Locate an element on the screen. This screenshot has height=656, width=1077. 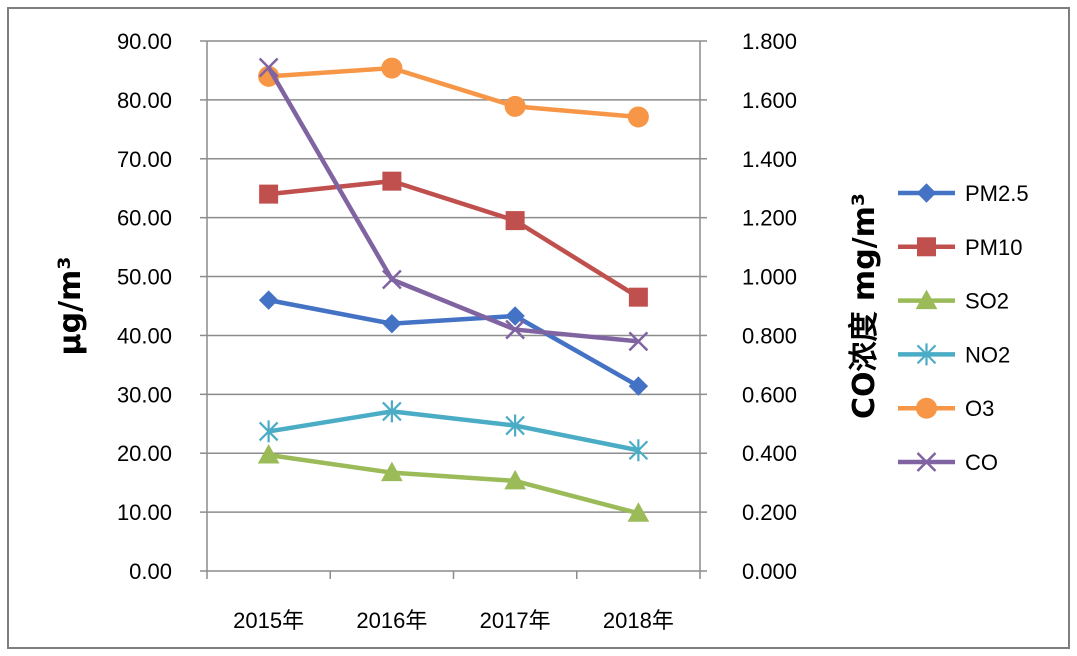
left-tick-label: 80.00 is located at coordinates (144, 100).